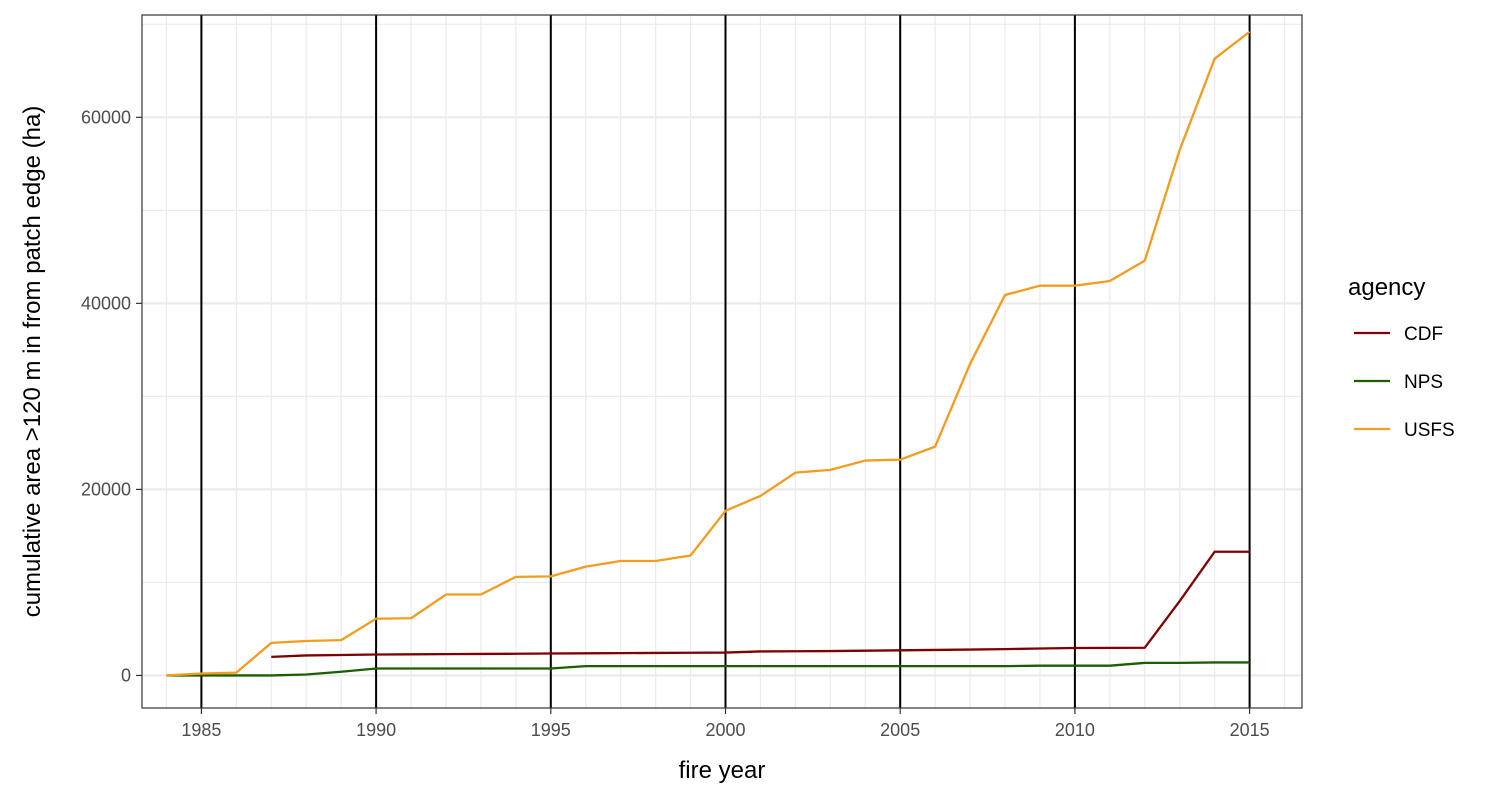 The width and height of the screenshot is (1500, 800). I want to click on x-tick-label: 1990, so click(376, 730).